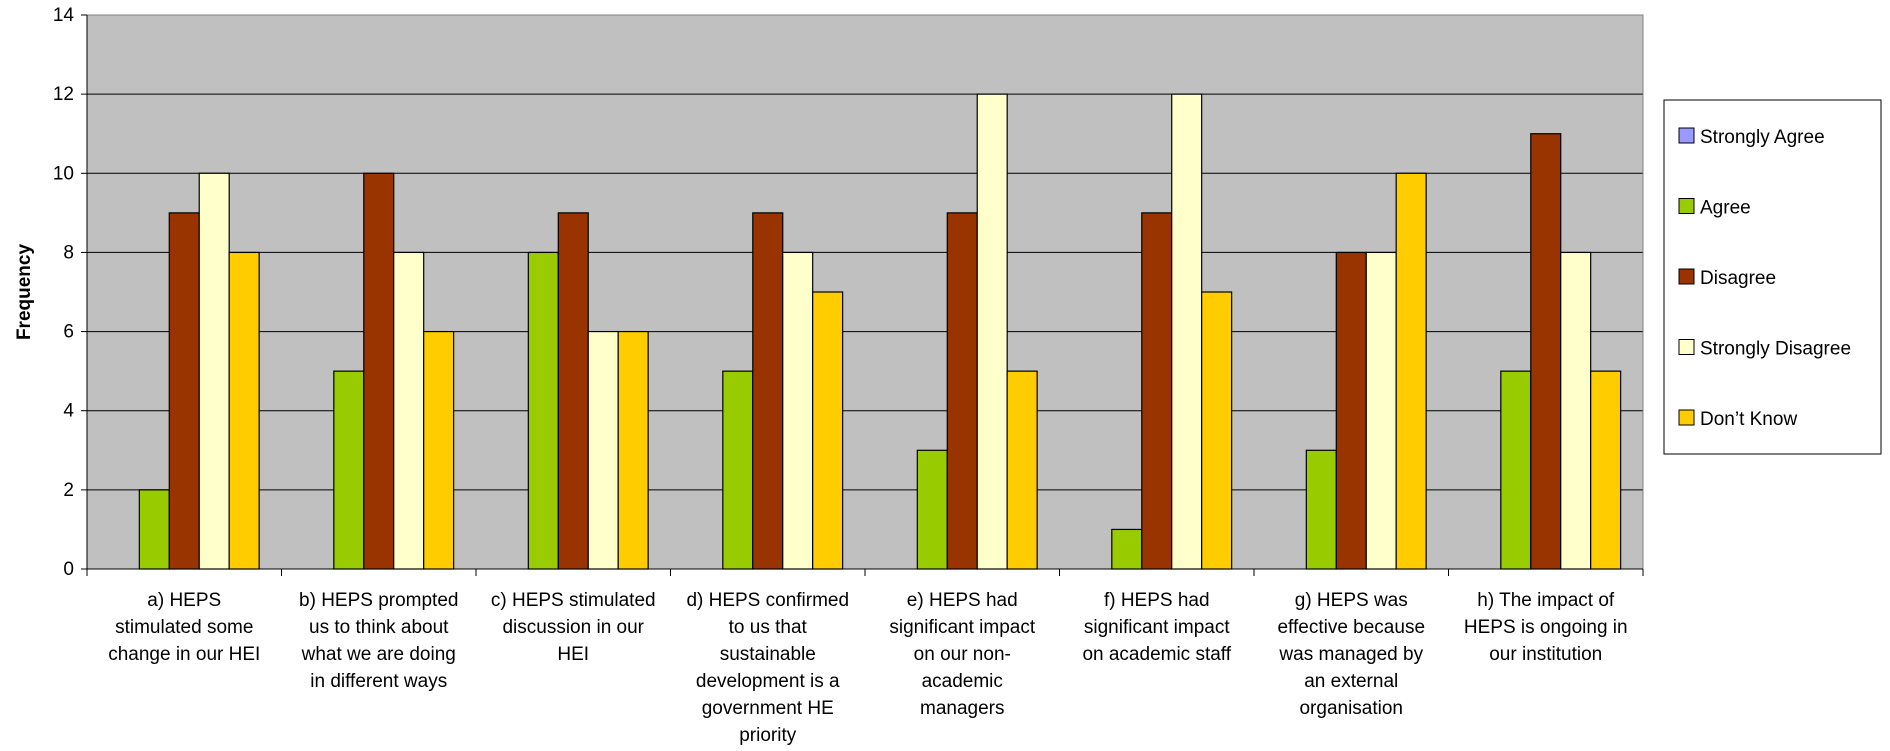 The height and width of the screenshot is (751, 1890). Describe the element at coordinates (68, 490) in the screenshot. I see `y-tick-label: 2` at that location.